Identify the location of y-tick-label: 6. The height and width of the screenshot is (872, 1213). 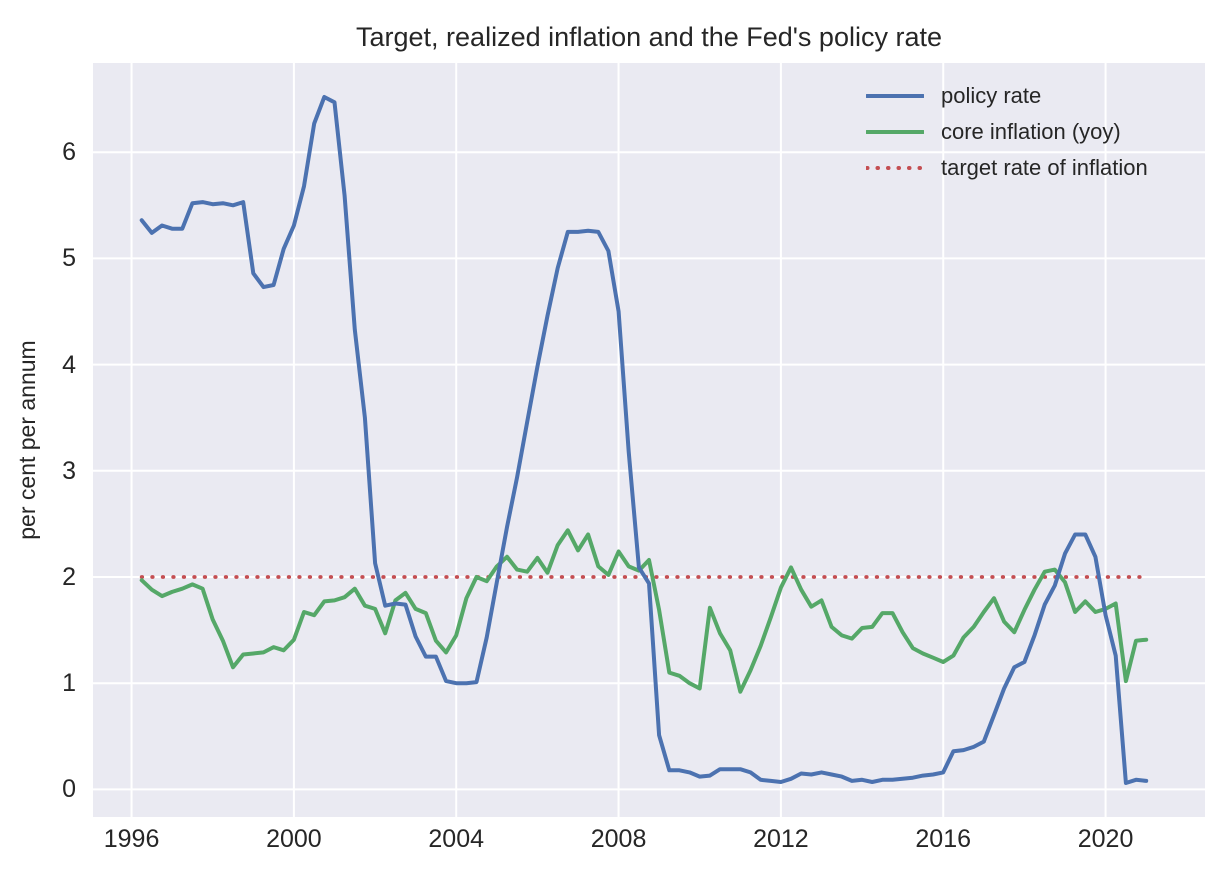
(69, 152).